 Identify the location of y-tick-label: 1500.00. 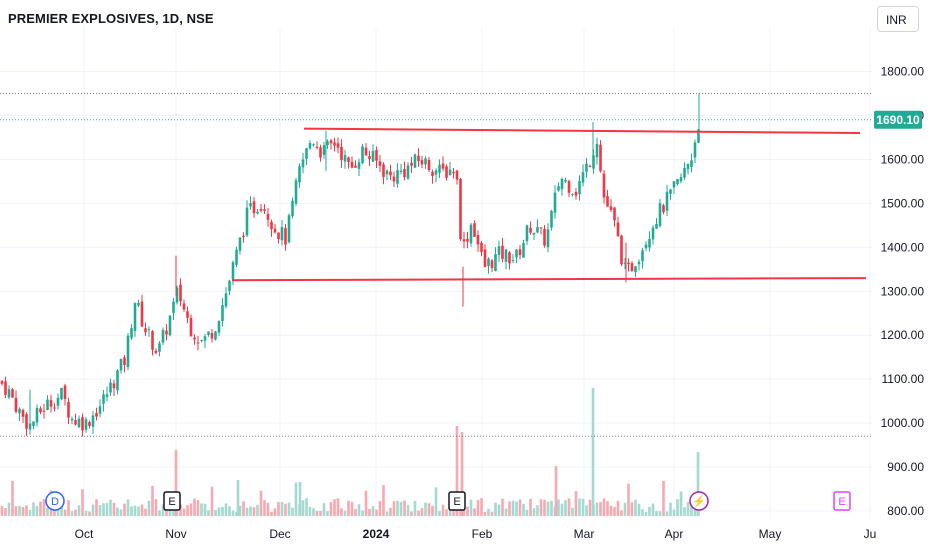
(903, 203).